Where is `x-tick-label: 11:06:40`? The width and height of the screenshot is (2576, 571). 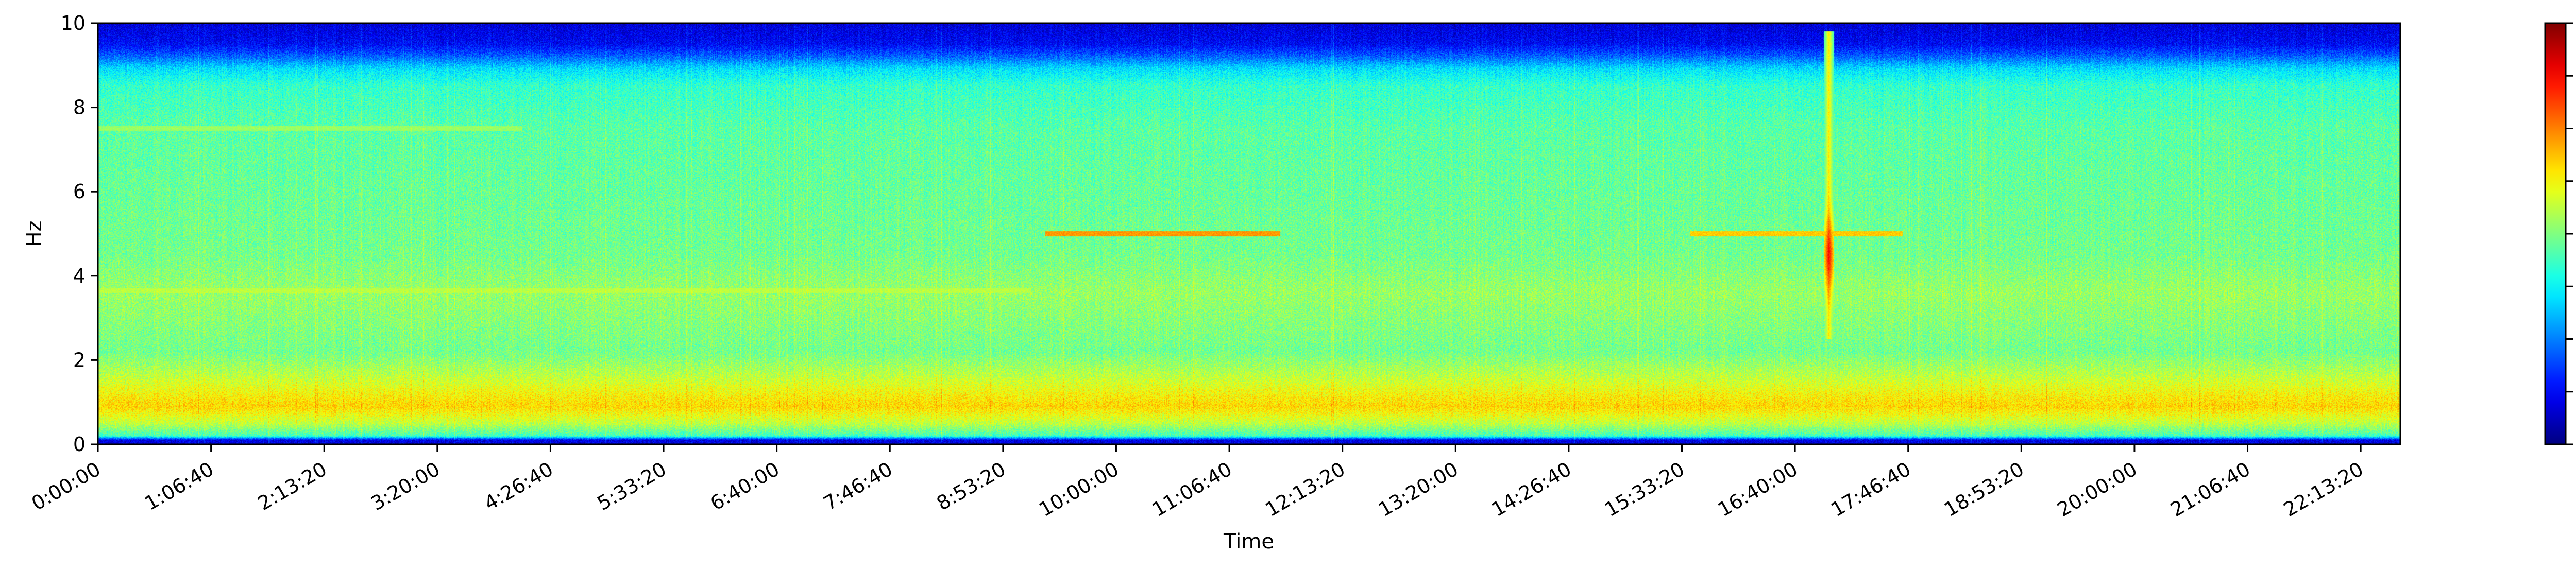 x-tick-label: 11:06:40 is located at coordinates (1192, 490).